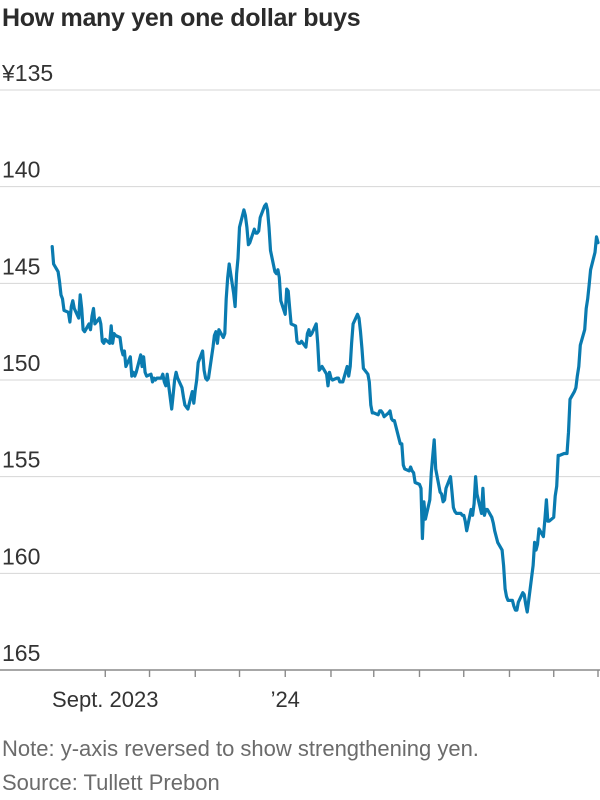 The image size is (600, 800). Describe the element at coordinates (21, 653) in the screenshot. I see `y-tick-165: 165` at that location.